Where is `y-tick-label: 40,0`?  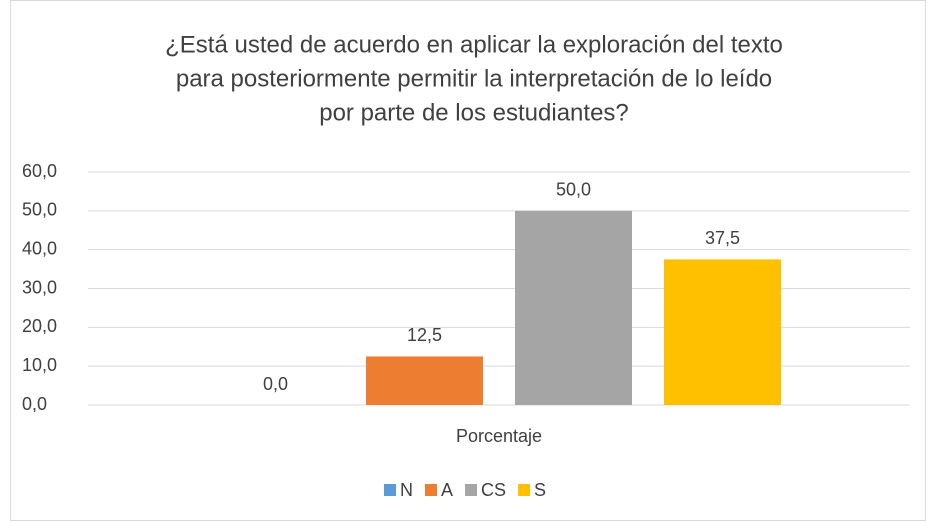
y-tick-label: 40,0 is located at coordinates (39, 248).